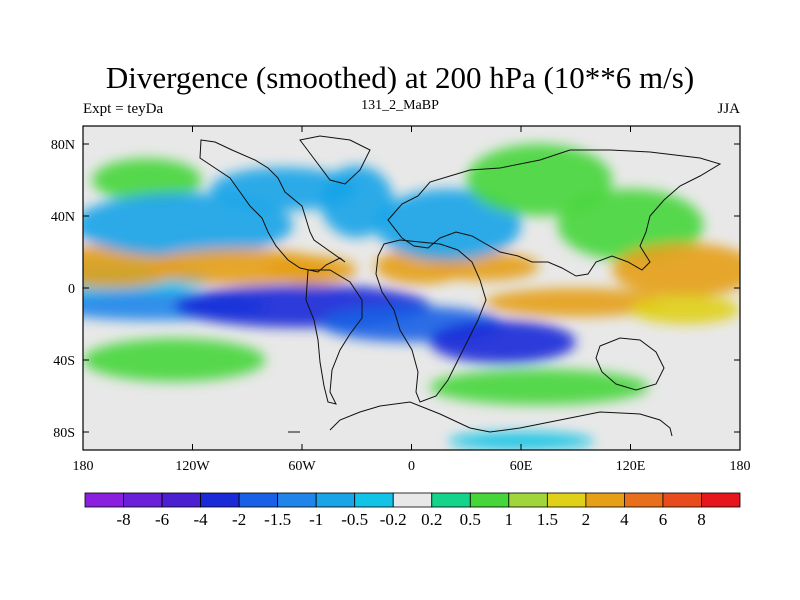 Image resolution: width=800 pixels, height=600 pixels. Describe the element at coordinates (547, 519) in the screenshot. I see `colorbar-label: 1.5` at that location.